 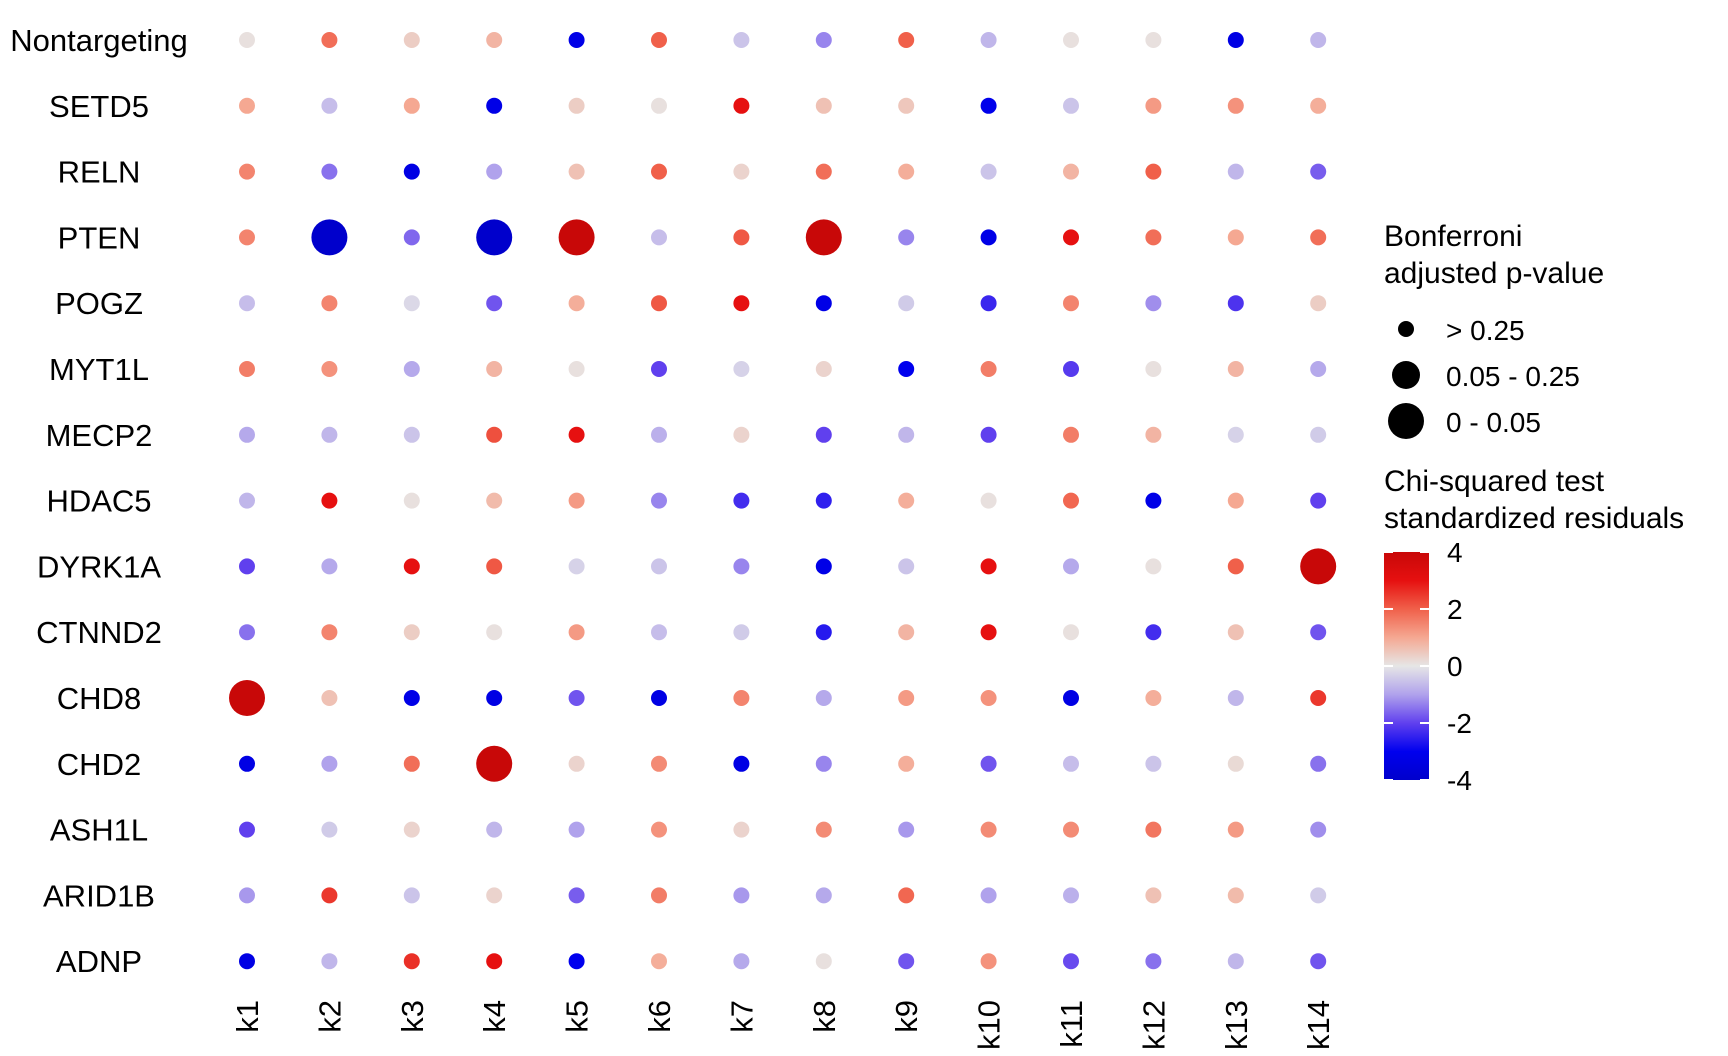 What do you see at coordinates (329, 40) in the screenshot?
I see `dot-nontargeting-k2` at bounding box center [329, 40].